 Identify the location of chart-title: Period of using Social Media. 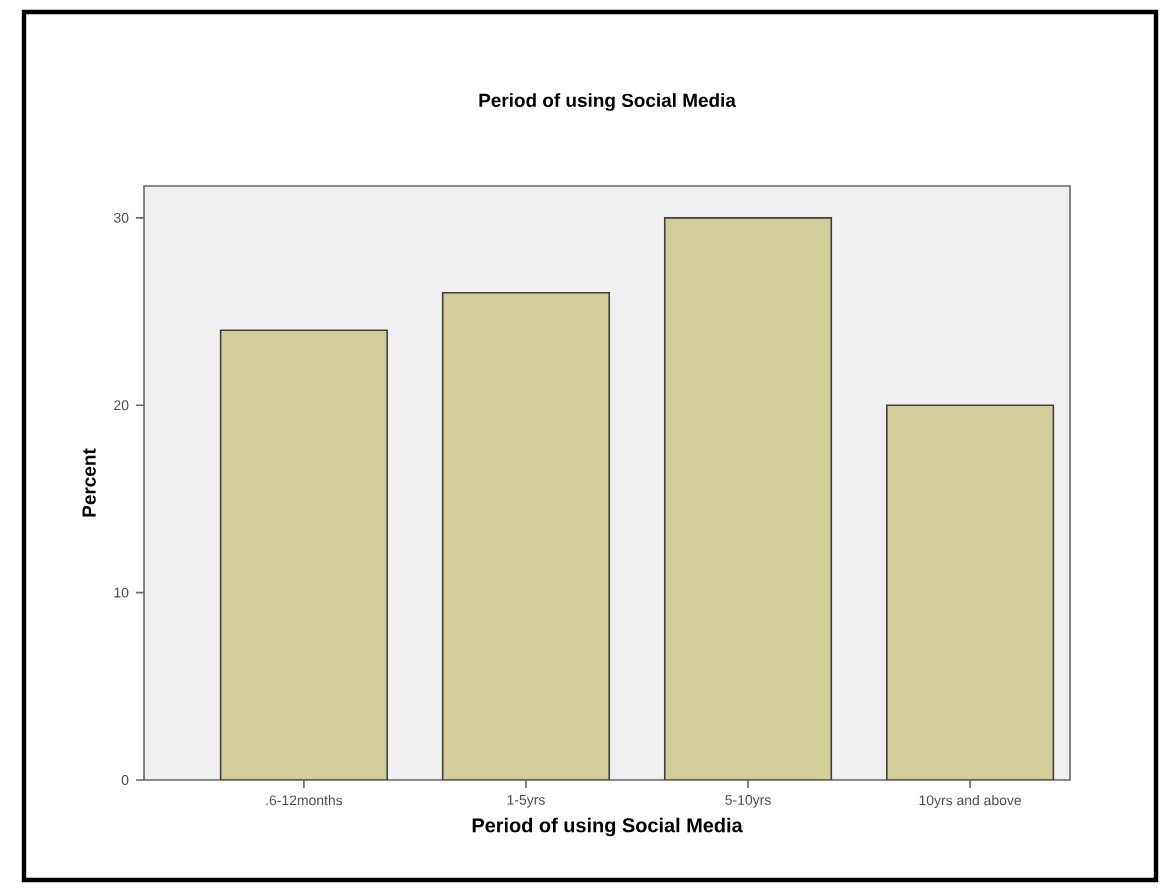
(607, 102).